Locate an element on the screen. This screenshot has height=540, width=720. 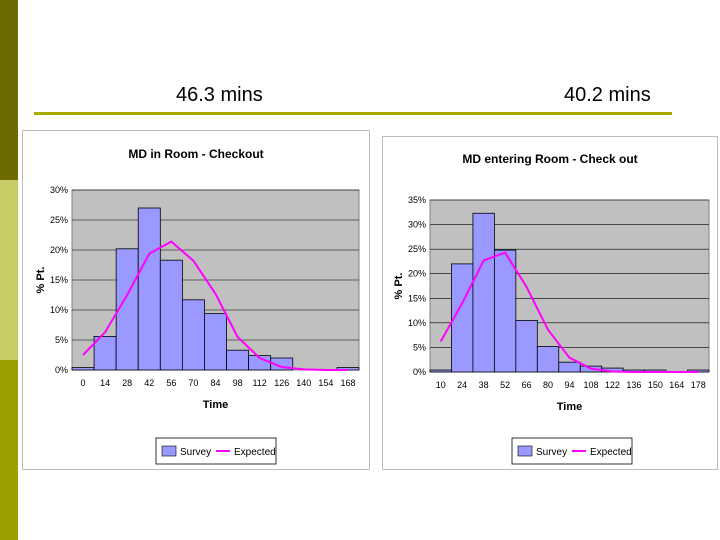
x-tick-label: 52 is located at coordinates (505, 385).